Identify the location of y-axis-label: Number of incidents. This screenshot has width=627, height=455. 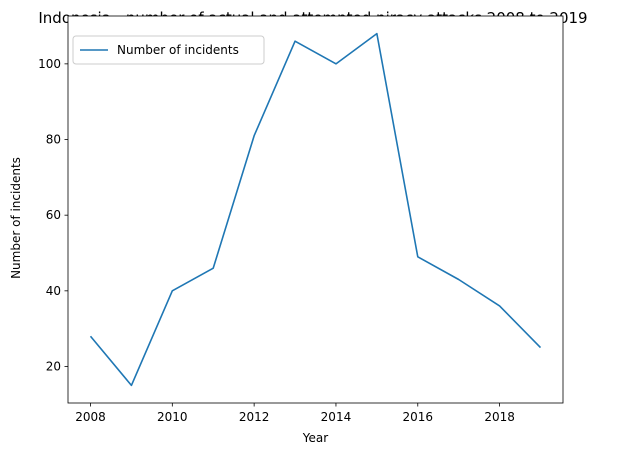
(16, 218).